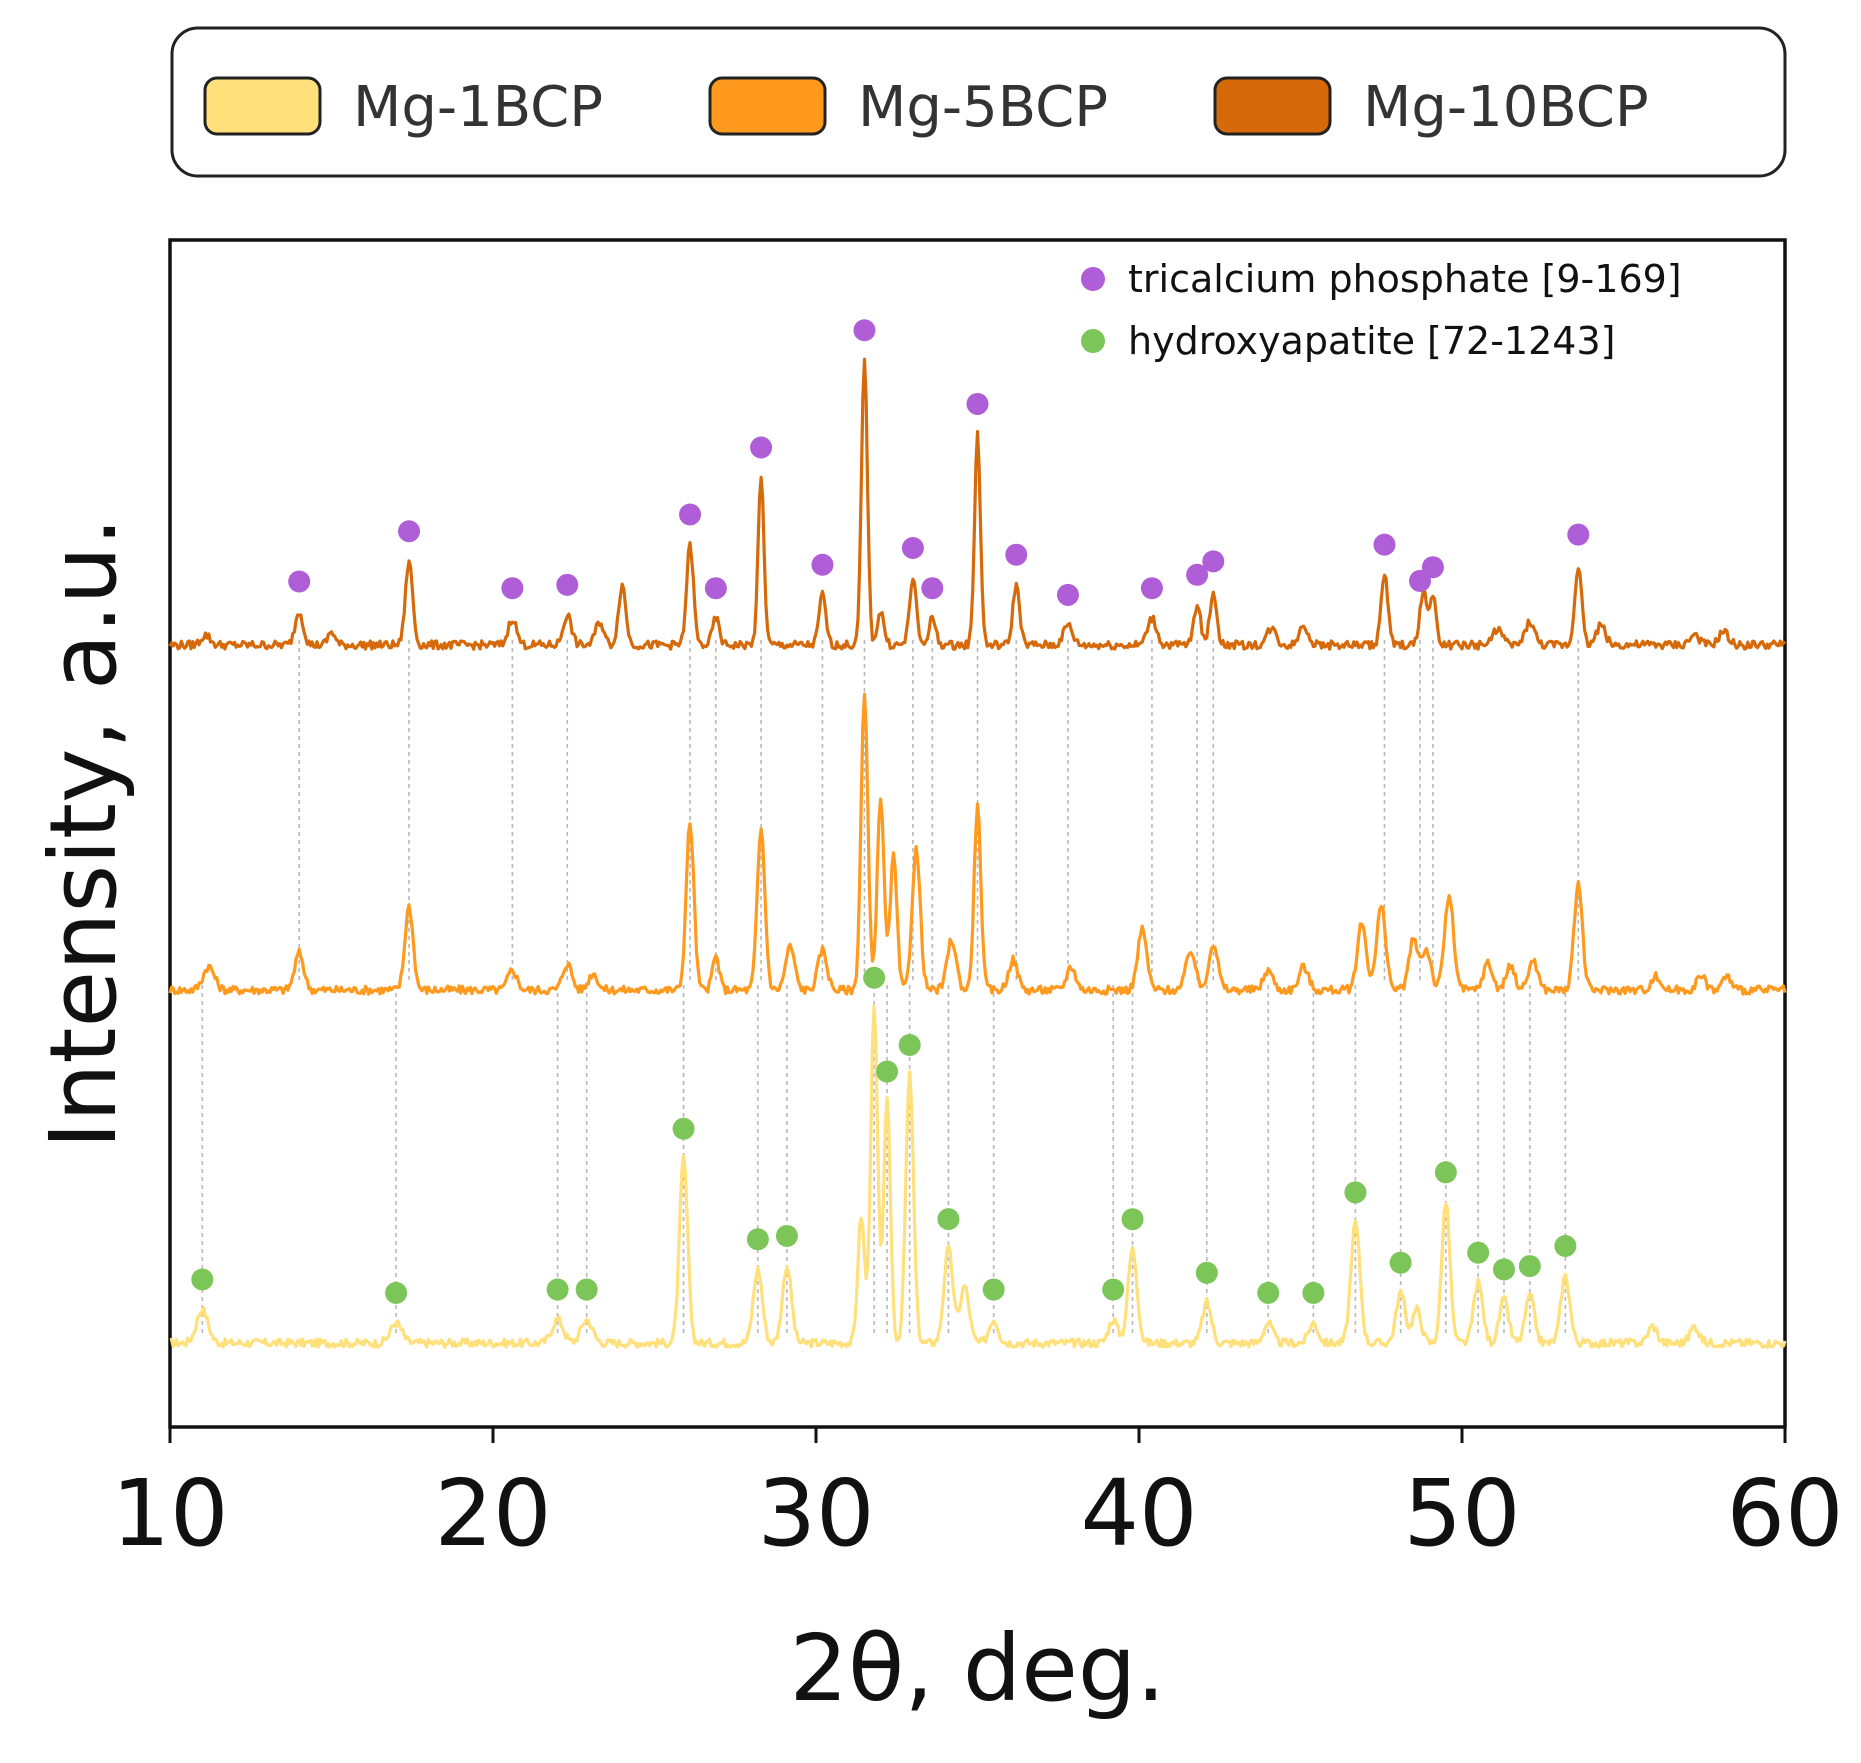 This screenshot has height=1763, width=1861. What do you see at coordinates (1506, 107) in the screenshot?
I see `legend-label: Mg-10BCP` at bounding box center [1506, 107].